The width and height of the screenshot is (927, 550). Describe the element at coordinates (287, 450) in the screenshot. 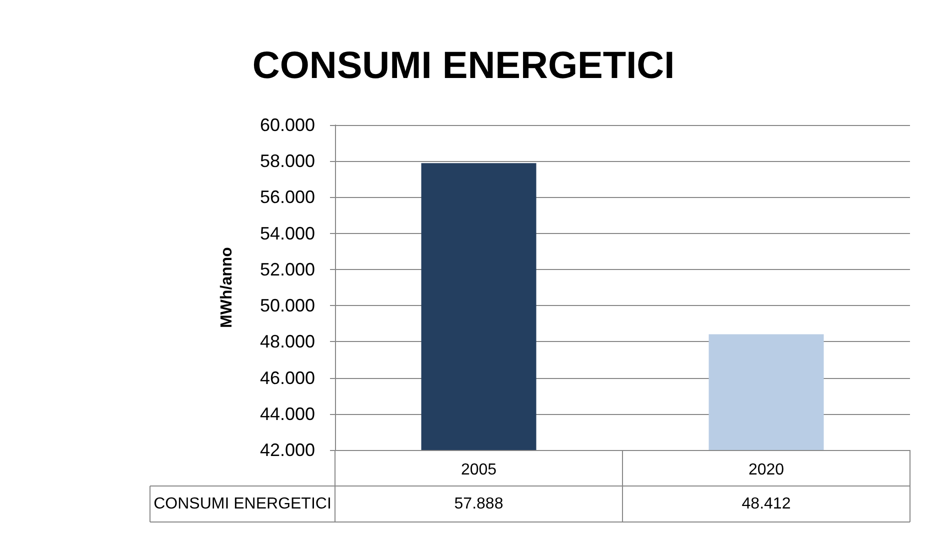

I see `y-tick-label: 42.000` at that location.